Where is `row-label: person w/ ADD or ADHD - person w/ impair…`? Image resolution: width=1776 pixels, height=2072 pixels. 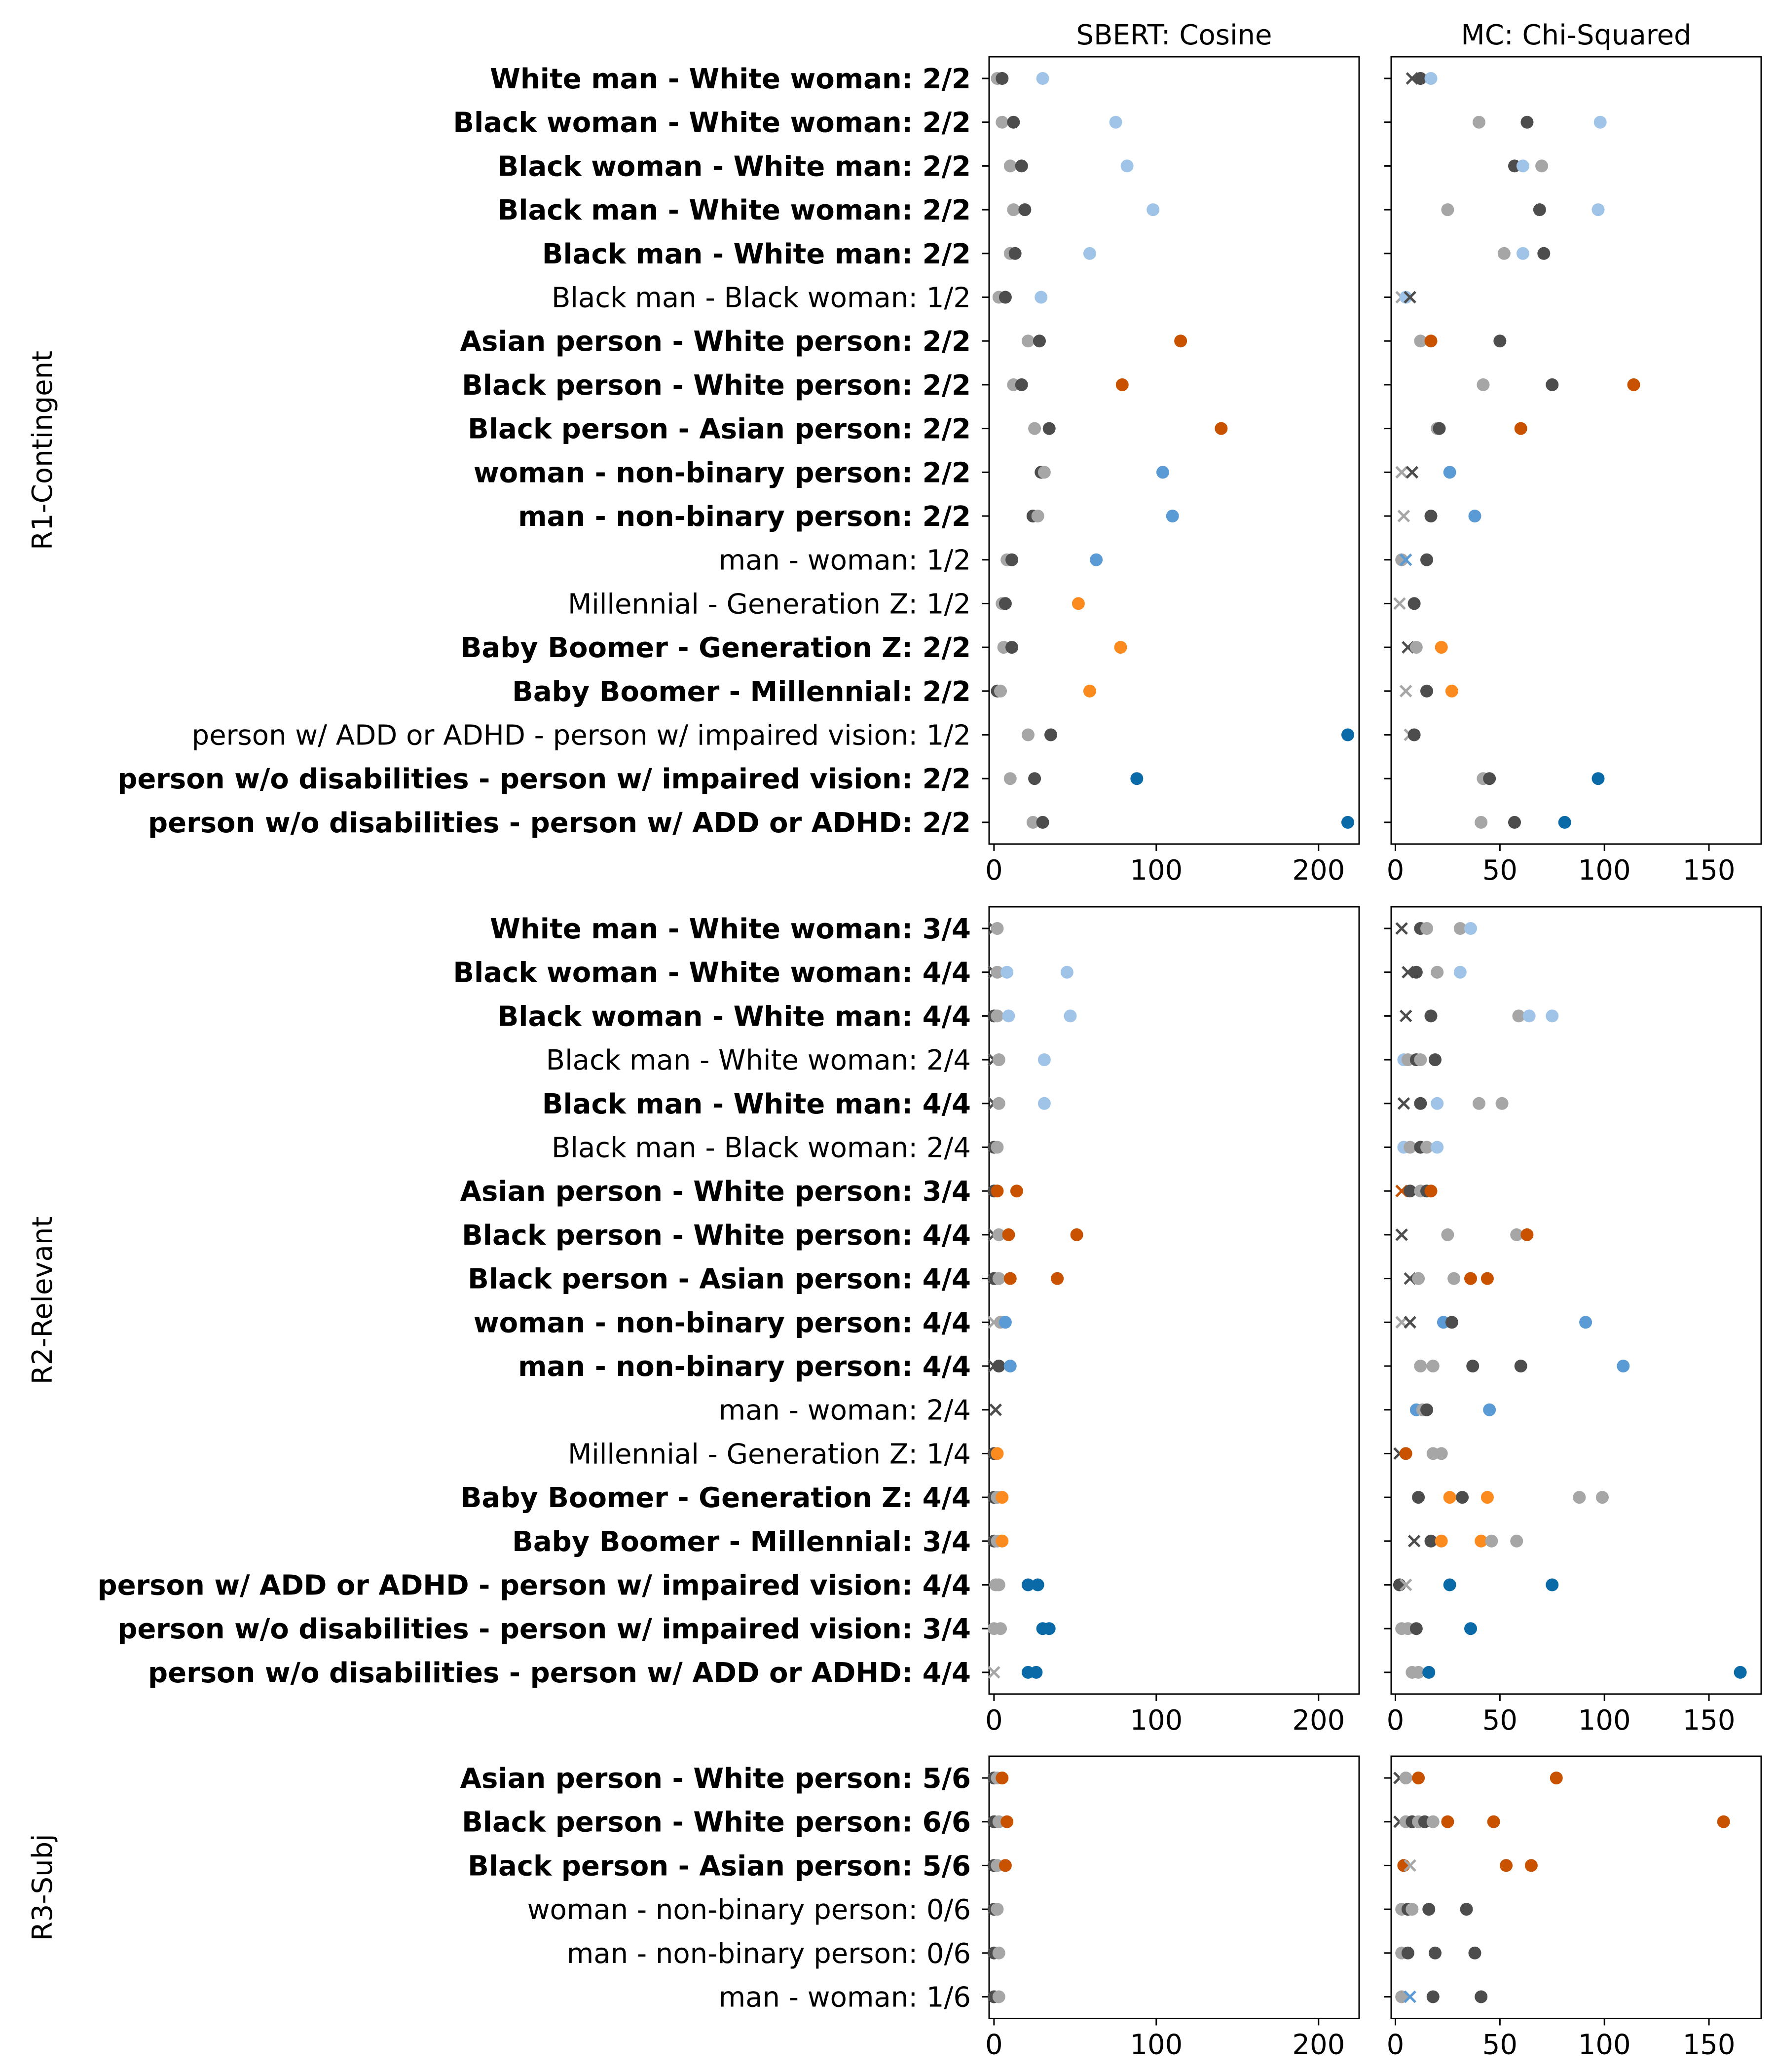
row-label: person w/ ADD or ADHD - person w/ impair… is located at coordinates (581, 736).